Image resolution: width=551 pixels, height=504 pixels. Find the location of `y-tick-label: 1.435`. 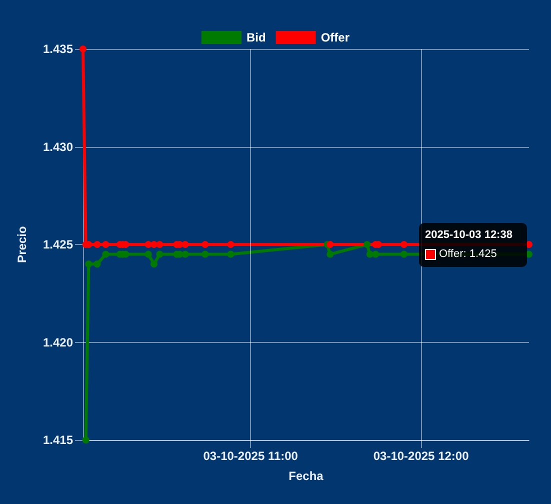

y-tick-label: 1.435 is located at coordinates (58, 49).